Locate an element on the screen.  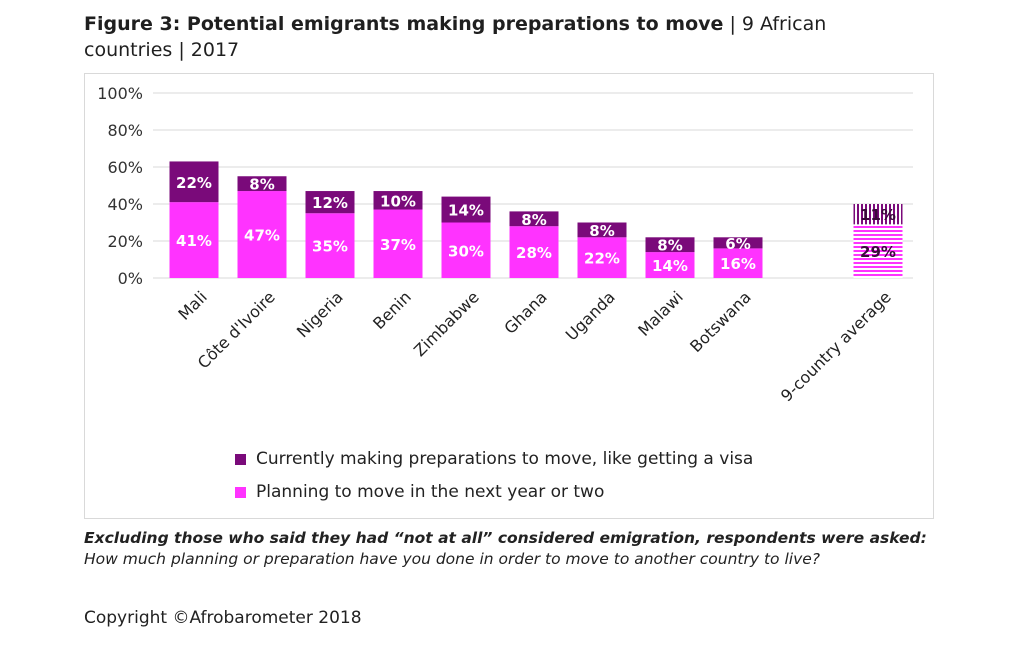
data-label-preparing: 22% is located at coordinates (194, 183).